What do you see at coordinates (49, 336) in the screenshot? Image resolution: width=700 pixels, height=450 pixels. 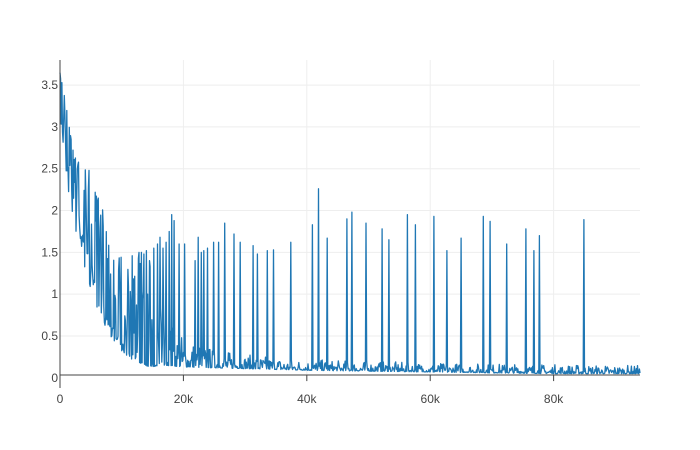 I see `y-tick-label: 0.5` at bounding box center [49, 336].